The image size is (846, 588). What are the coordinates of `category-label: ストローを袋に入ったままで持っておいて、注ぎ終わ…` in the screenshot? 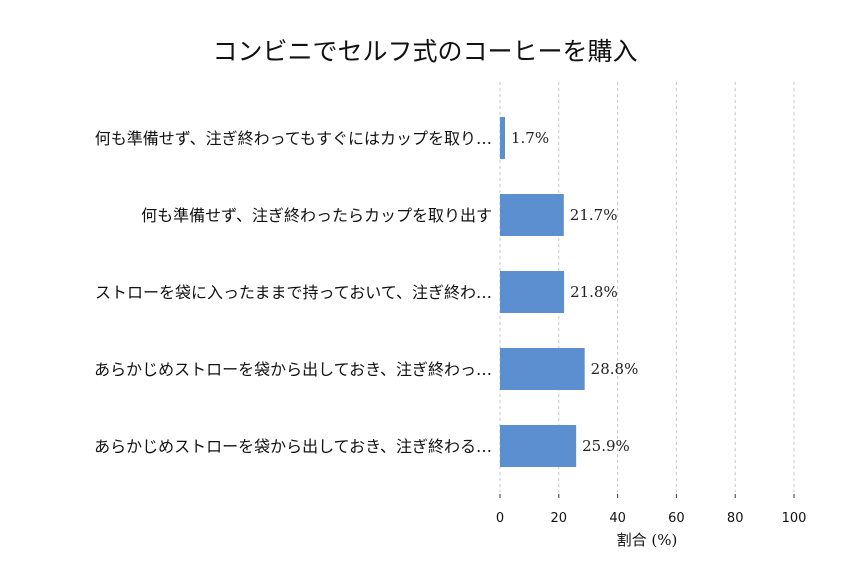 It's located at (293, 292).